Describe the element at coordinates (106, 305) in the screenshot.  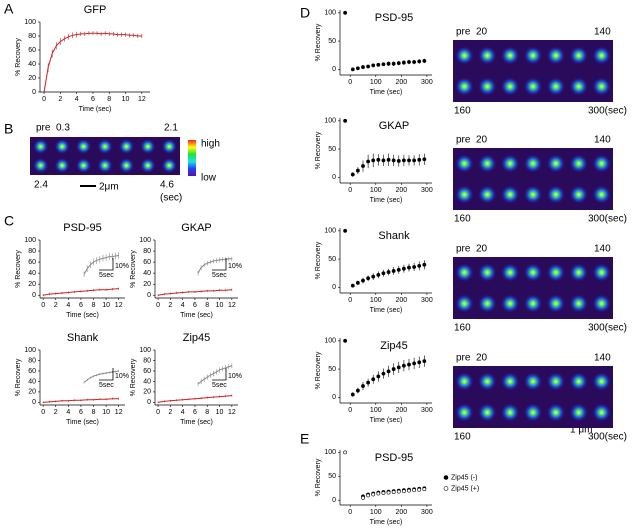
I see `x-tick-label: 10` at that location.